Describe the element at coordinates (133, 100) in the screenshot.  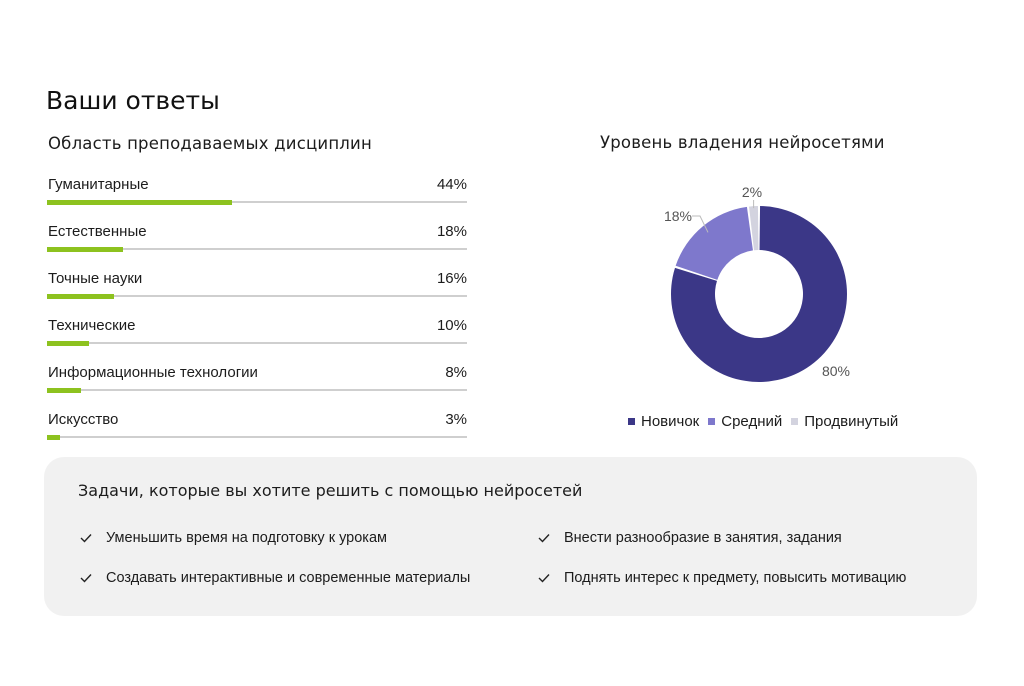
I see `page-title: Ваши ответы` at that location.